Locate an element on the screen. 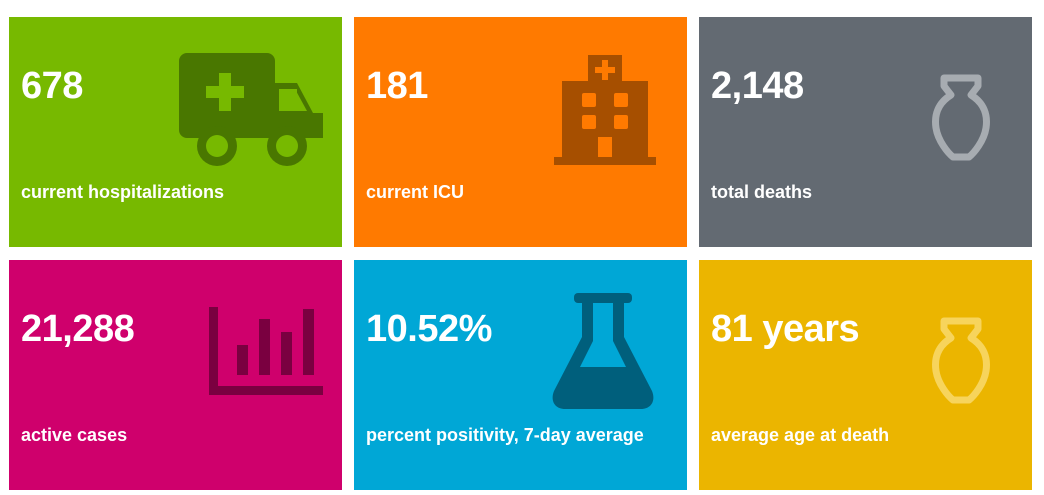 Image resolution: width=1044 pixels, height=495 pixels. tile-current-hospitalizations: 678 current hospitalizations is located at coordinates (175, 132).